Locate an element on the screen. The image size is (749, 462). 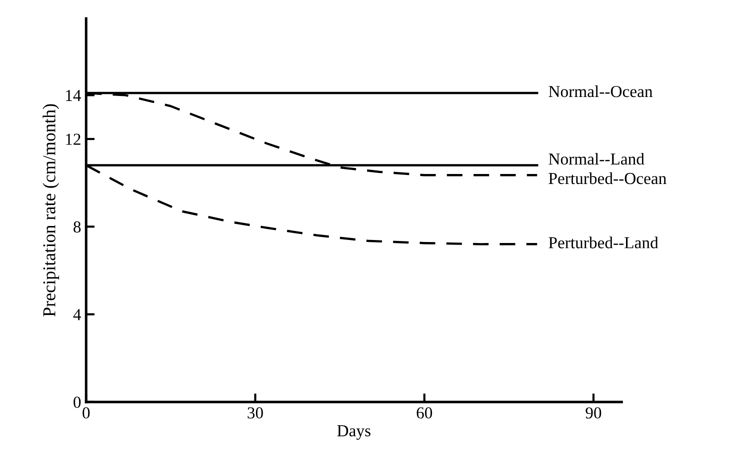
x-tick-label: 60 is located at coordinates (424, 413).